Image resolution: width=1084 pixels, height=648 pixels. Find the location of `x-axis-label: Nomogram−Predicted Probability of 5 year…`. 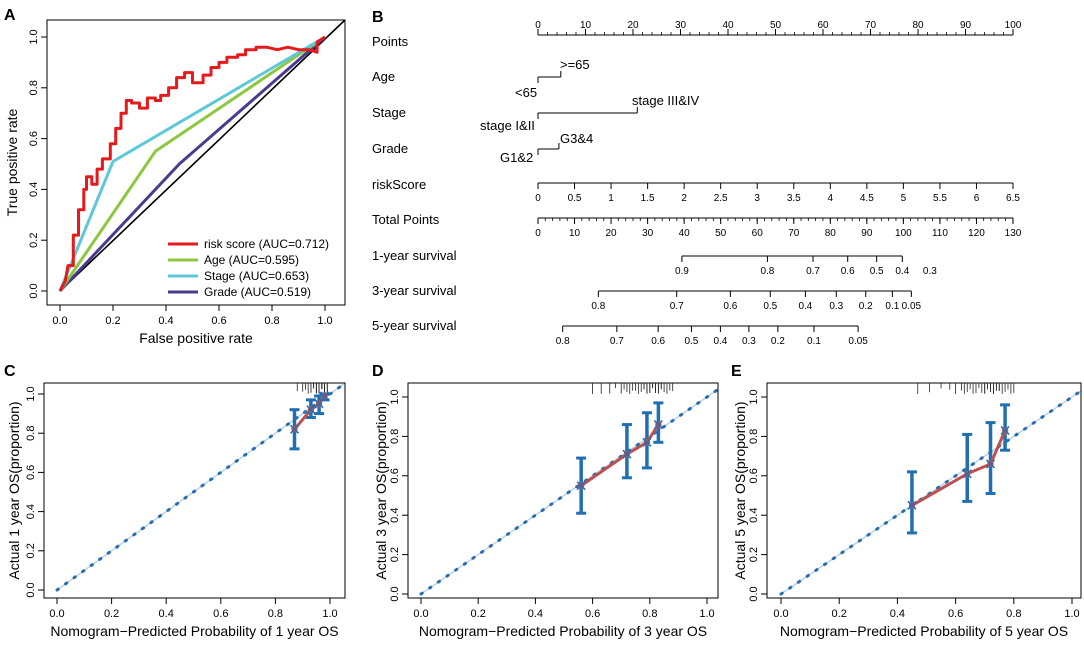

x-axis-label: Nomogram−Predicted Probability of 5 year… is located at coordinates (924, 631).